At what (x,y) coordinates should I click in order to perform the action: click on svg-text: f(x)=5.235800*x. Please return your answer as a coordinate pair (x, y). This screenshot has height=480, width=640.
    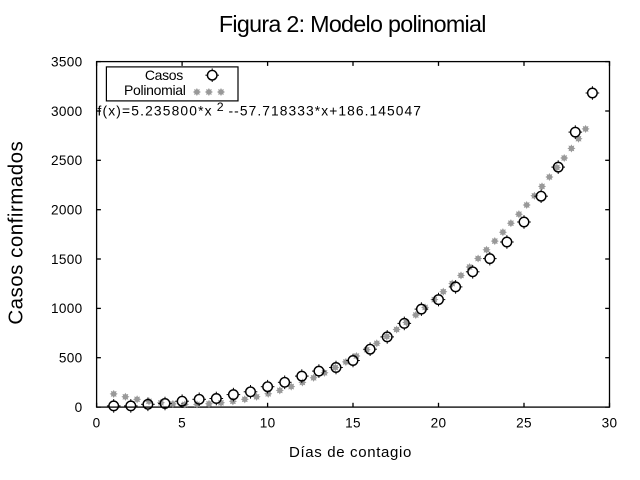
    Looking at the image, I should click on (155, 111).